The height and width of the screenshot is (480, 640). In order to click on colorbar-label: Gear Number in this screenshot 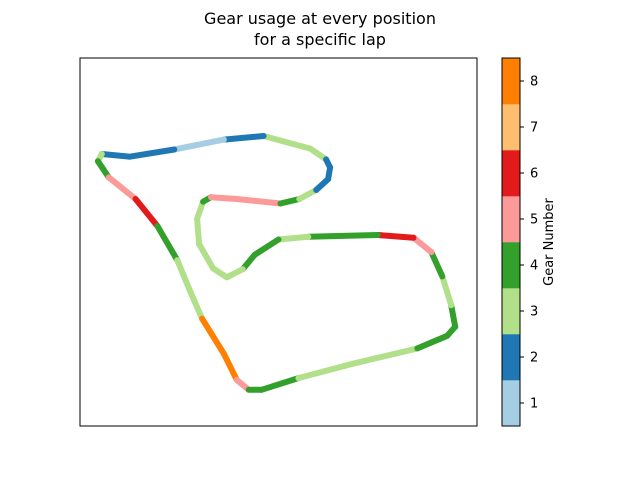, I will do `click(549, 241)`.